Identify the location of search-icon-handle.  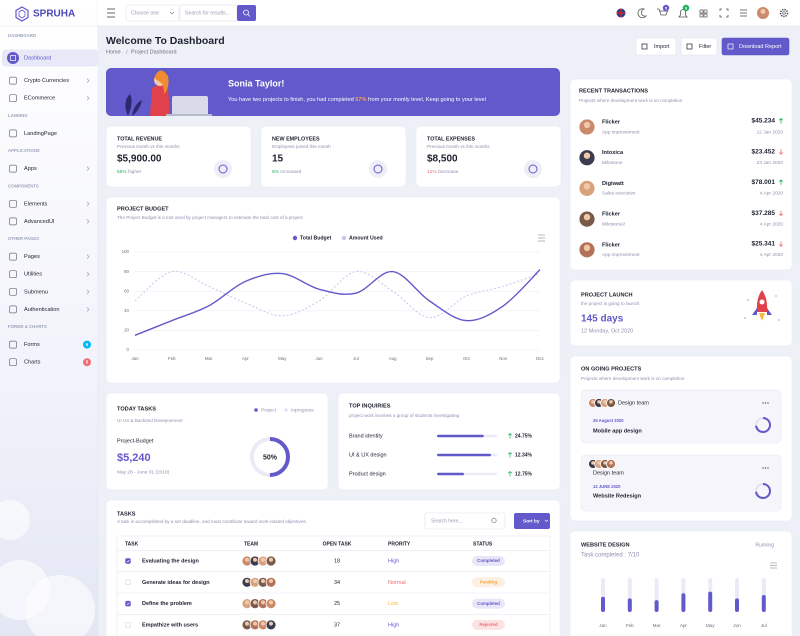
(249, 15).